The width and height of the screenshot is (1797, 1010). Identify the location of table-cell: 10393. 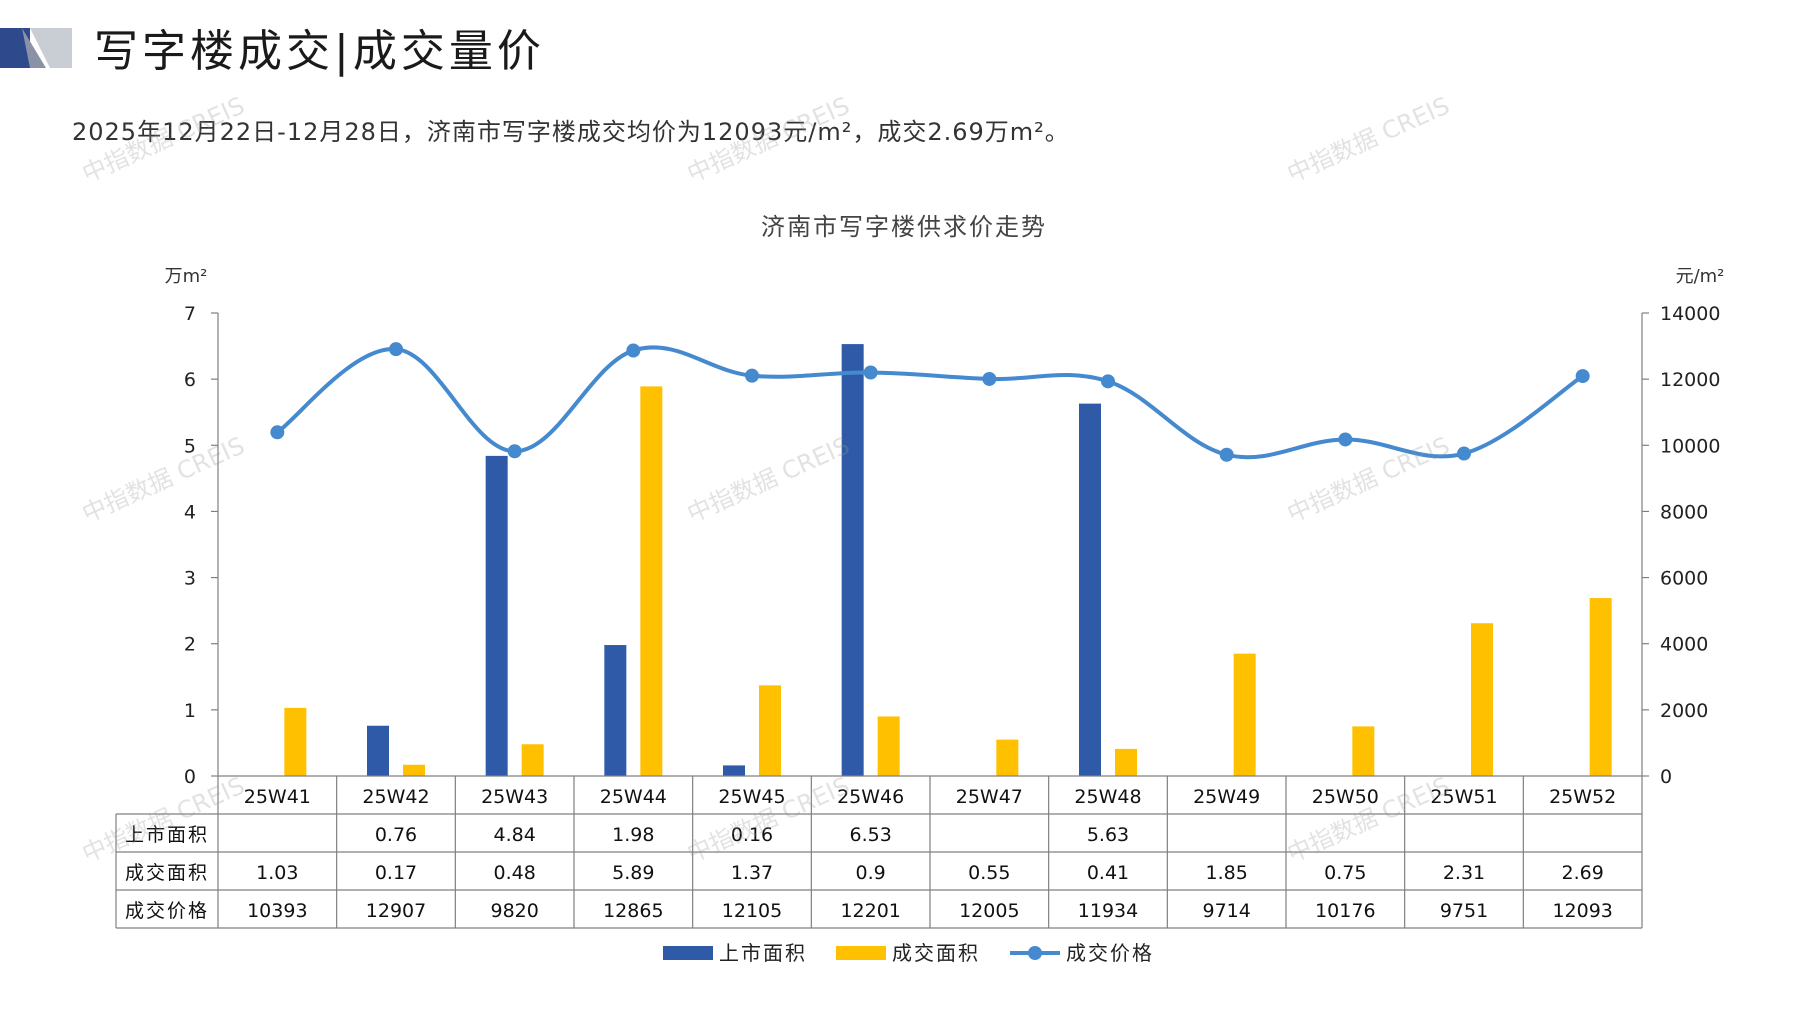
(277, 911).